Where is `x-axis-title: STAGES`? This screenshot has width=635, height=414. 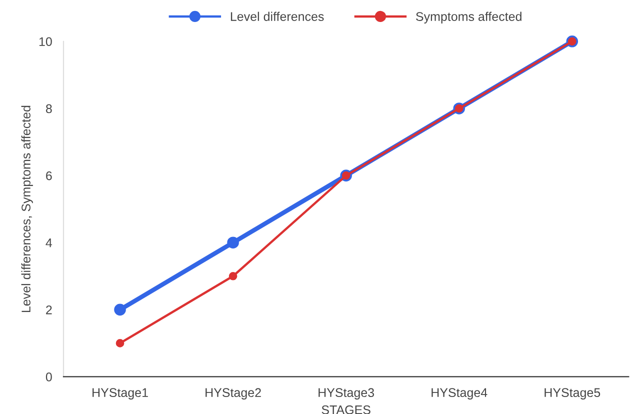
x-axis-title: STAGES is located at coordinates (346, 409).